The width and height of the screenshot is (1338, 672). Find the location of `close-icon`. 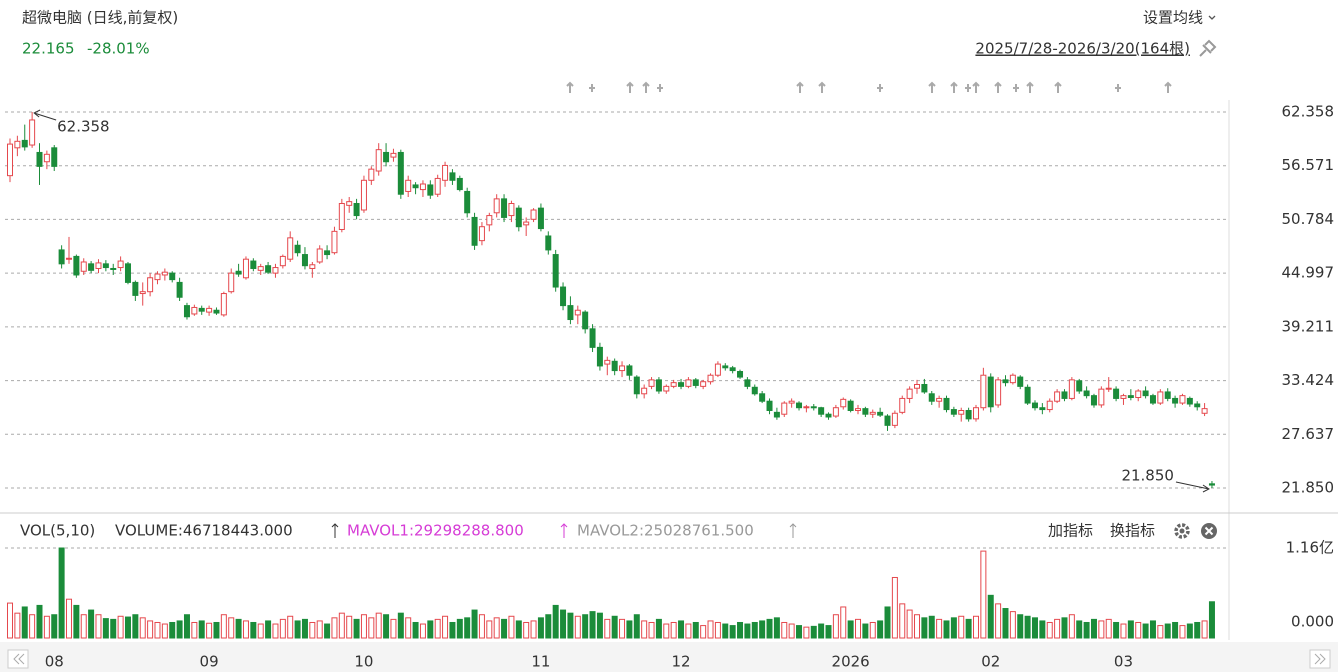

close-icon is located at coordinates (1209, 531).